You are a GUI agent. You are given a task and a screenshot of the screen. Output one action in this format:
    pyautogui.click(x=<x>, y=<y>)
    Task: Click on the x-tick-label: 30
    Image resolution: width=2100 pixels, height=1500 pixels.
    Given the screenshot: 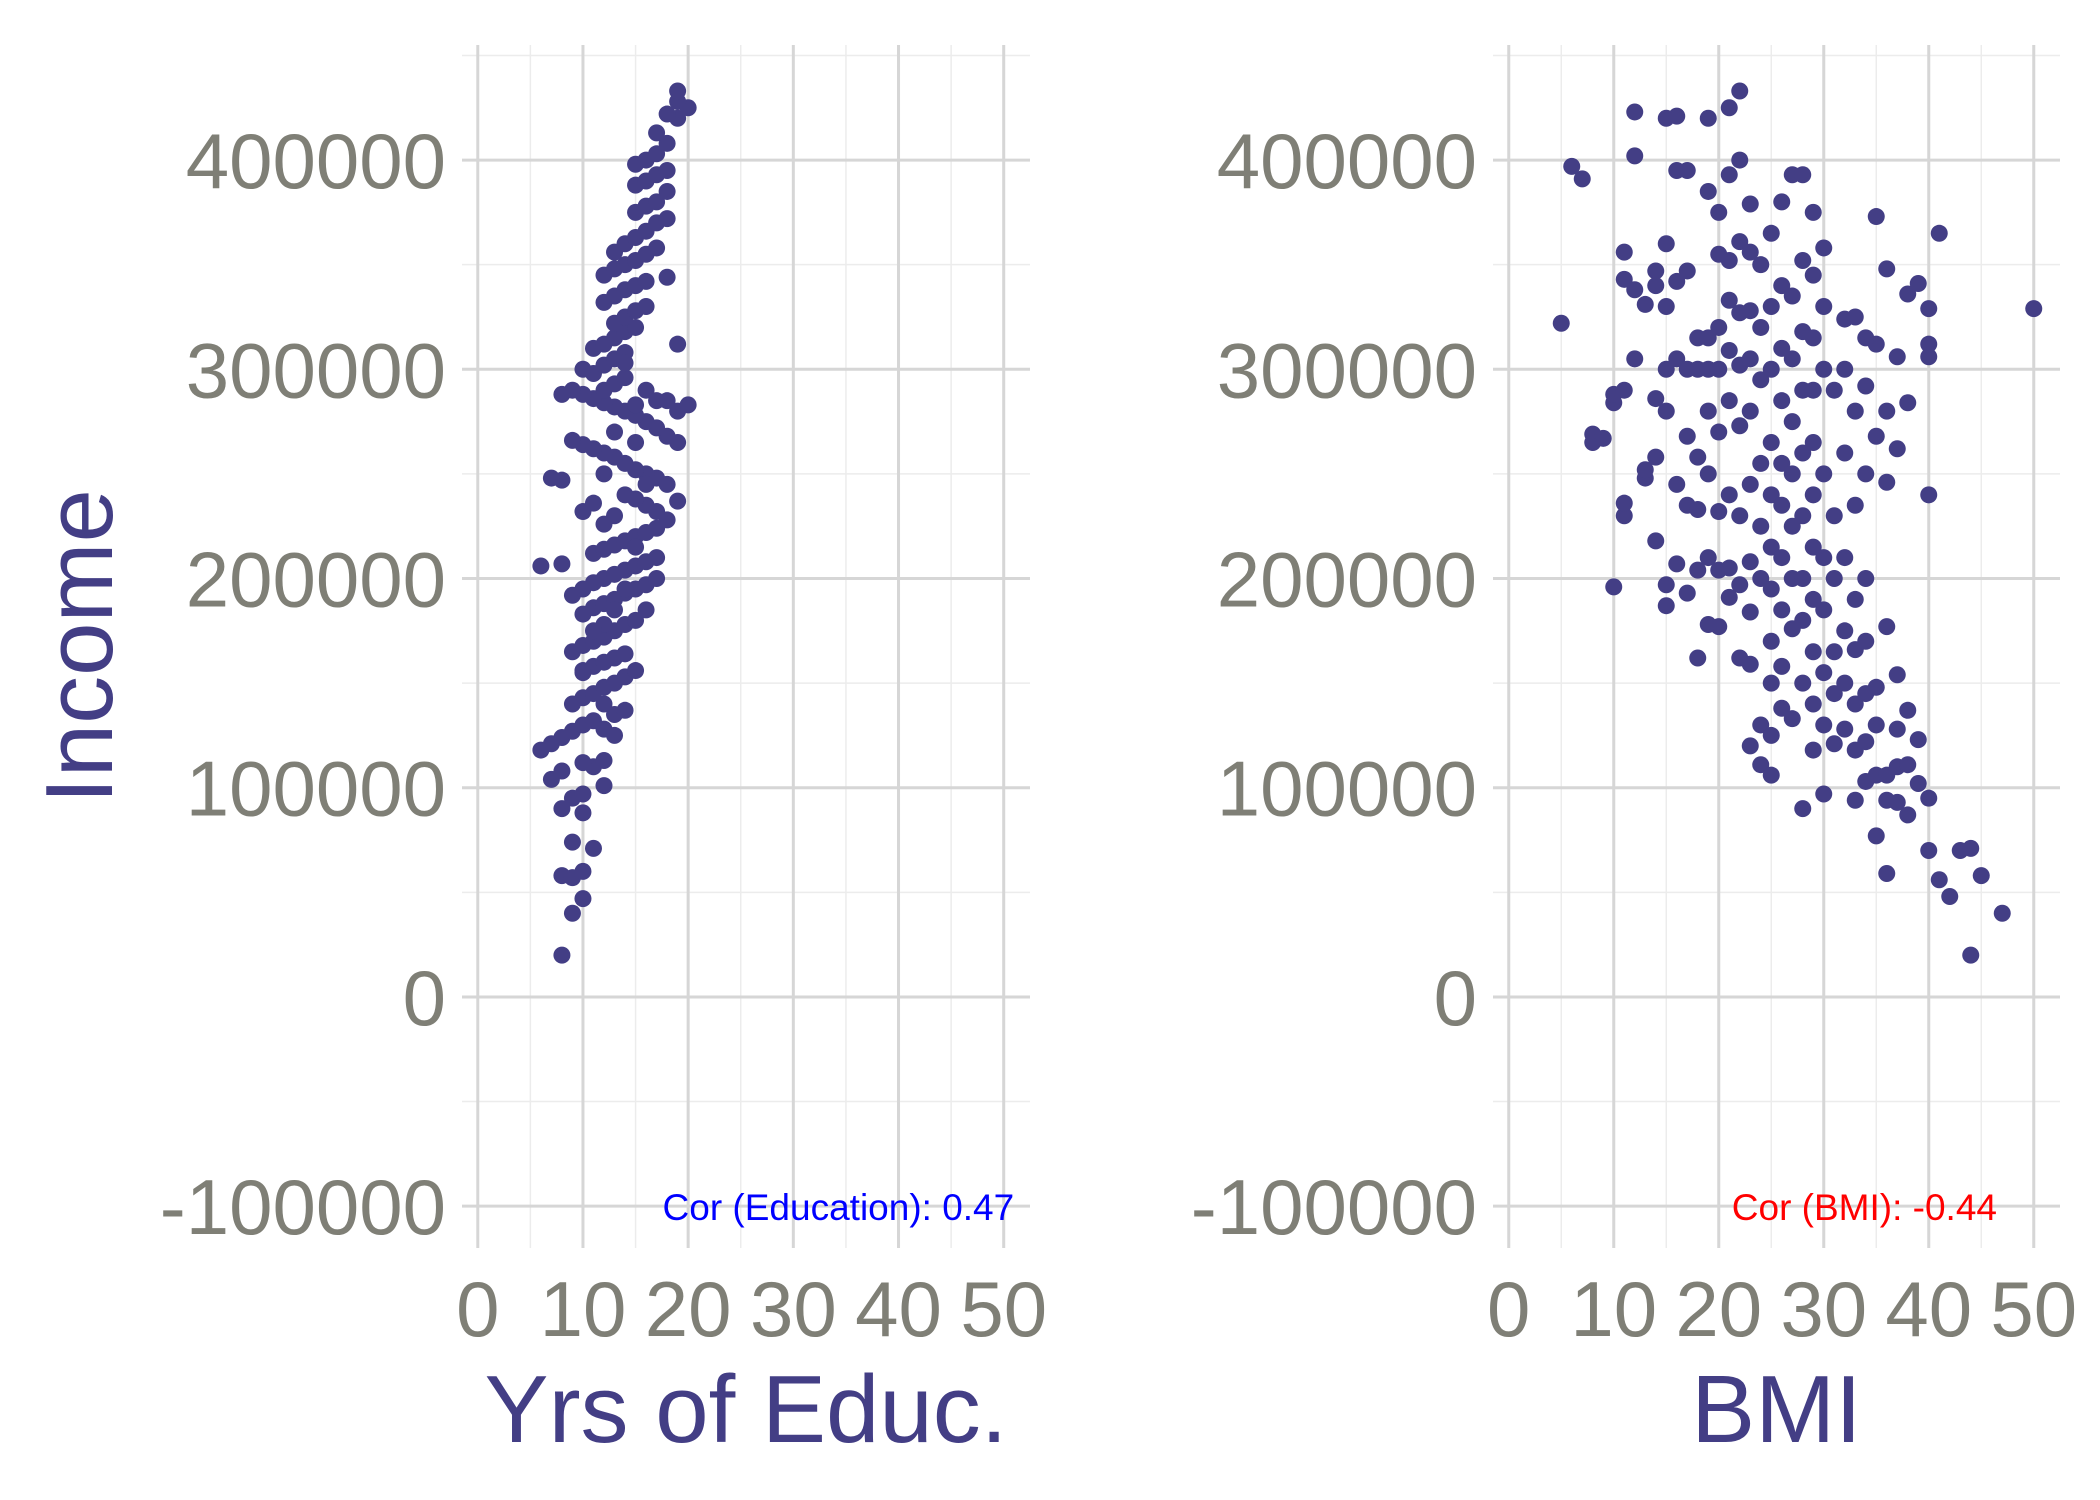 What is the action you would take?
    pyautogui.click(x=1823, y=1309)
    